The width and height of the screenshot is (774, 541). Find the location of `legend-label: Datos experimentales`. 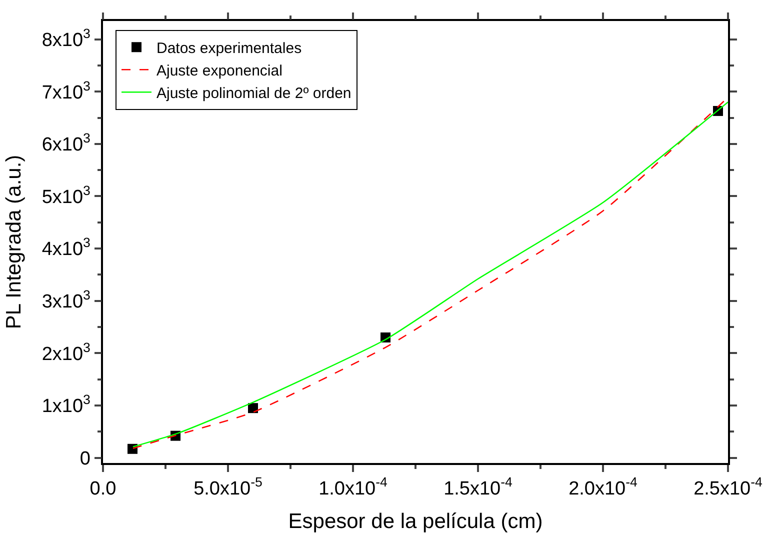

legend-label: Datos experimentales is located at coordinates (229, 48).